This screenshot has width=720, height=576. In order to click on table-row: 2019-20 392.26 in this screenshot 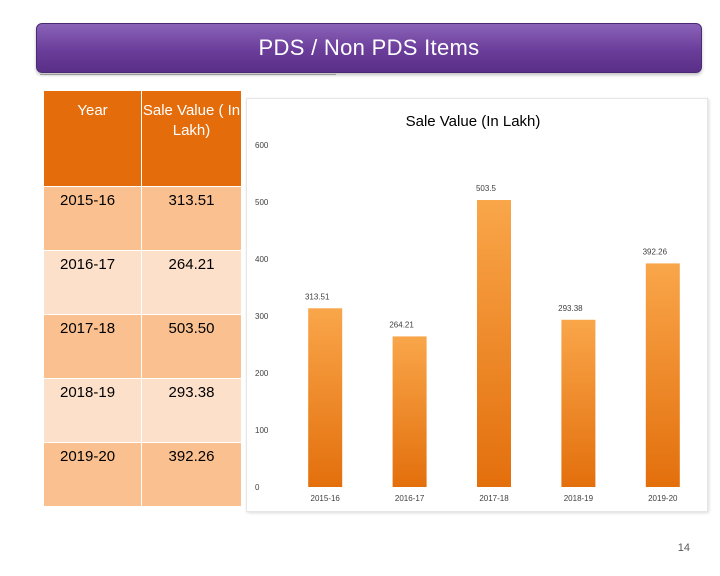, I will do `click(142, 474)`.